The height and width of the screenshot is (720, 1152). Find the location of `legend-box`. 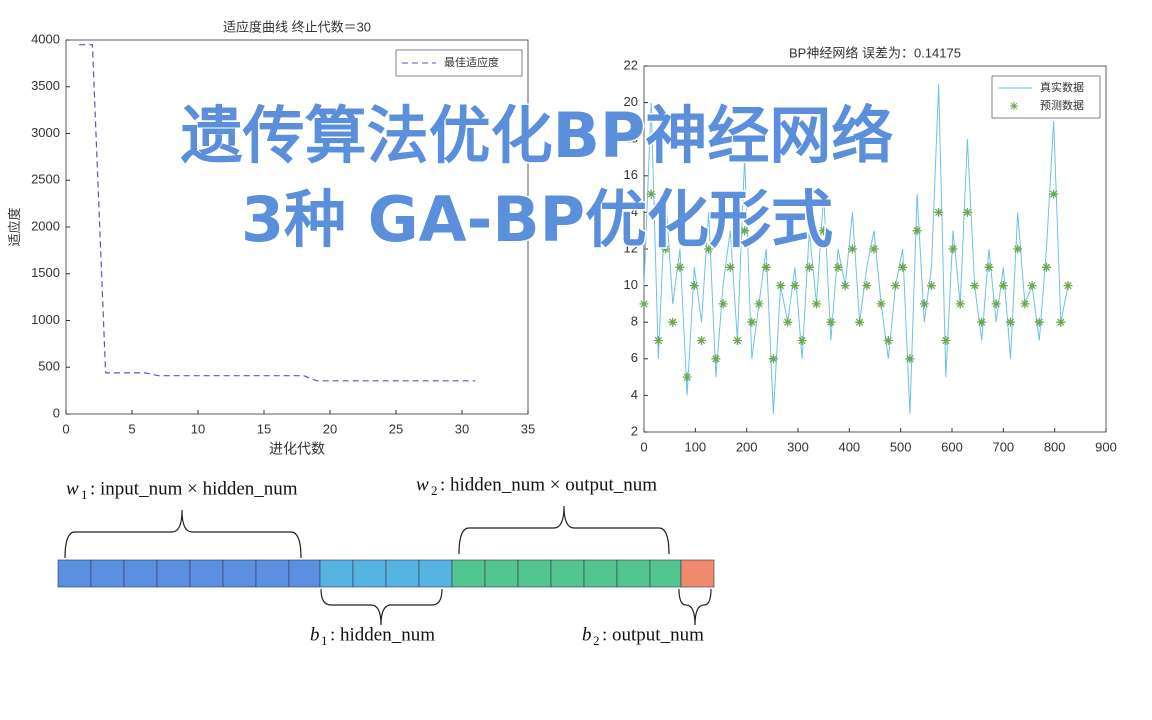

legend-box is located at coordinates (1046, 97).